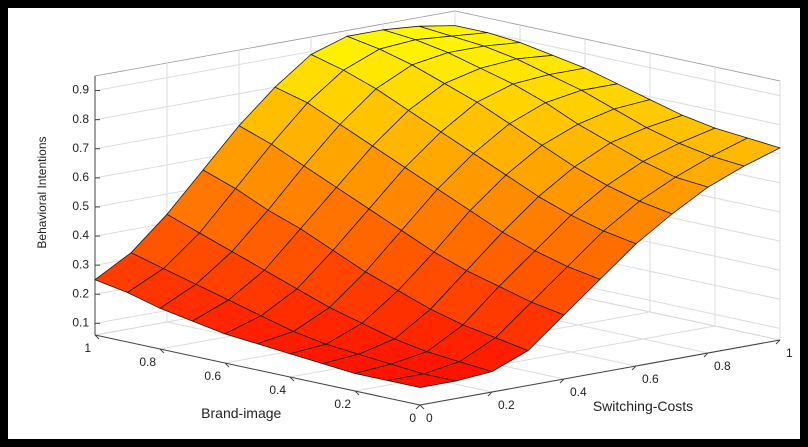 Image resolution: width=808 pixels, height=447 pixels. Describe the element at coordinates (80, 293) in the screenshot. I see `z-tick-label: 0.2` at that location.